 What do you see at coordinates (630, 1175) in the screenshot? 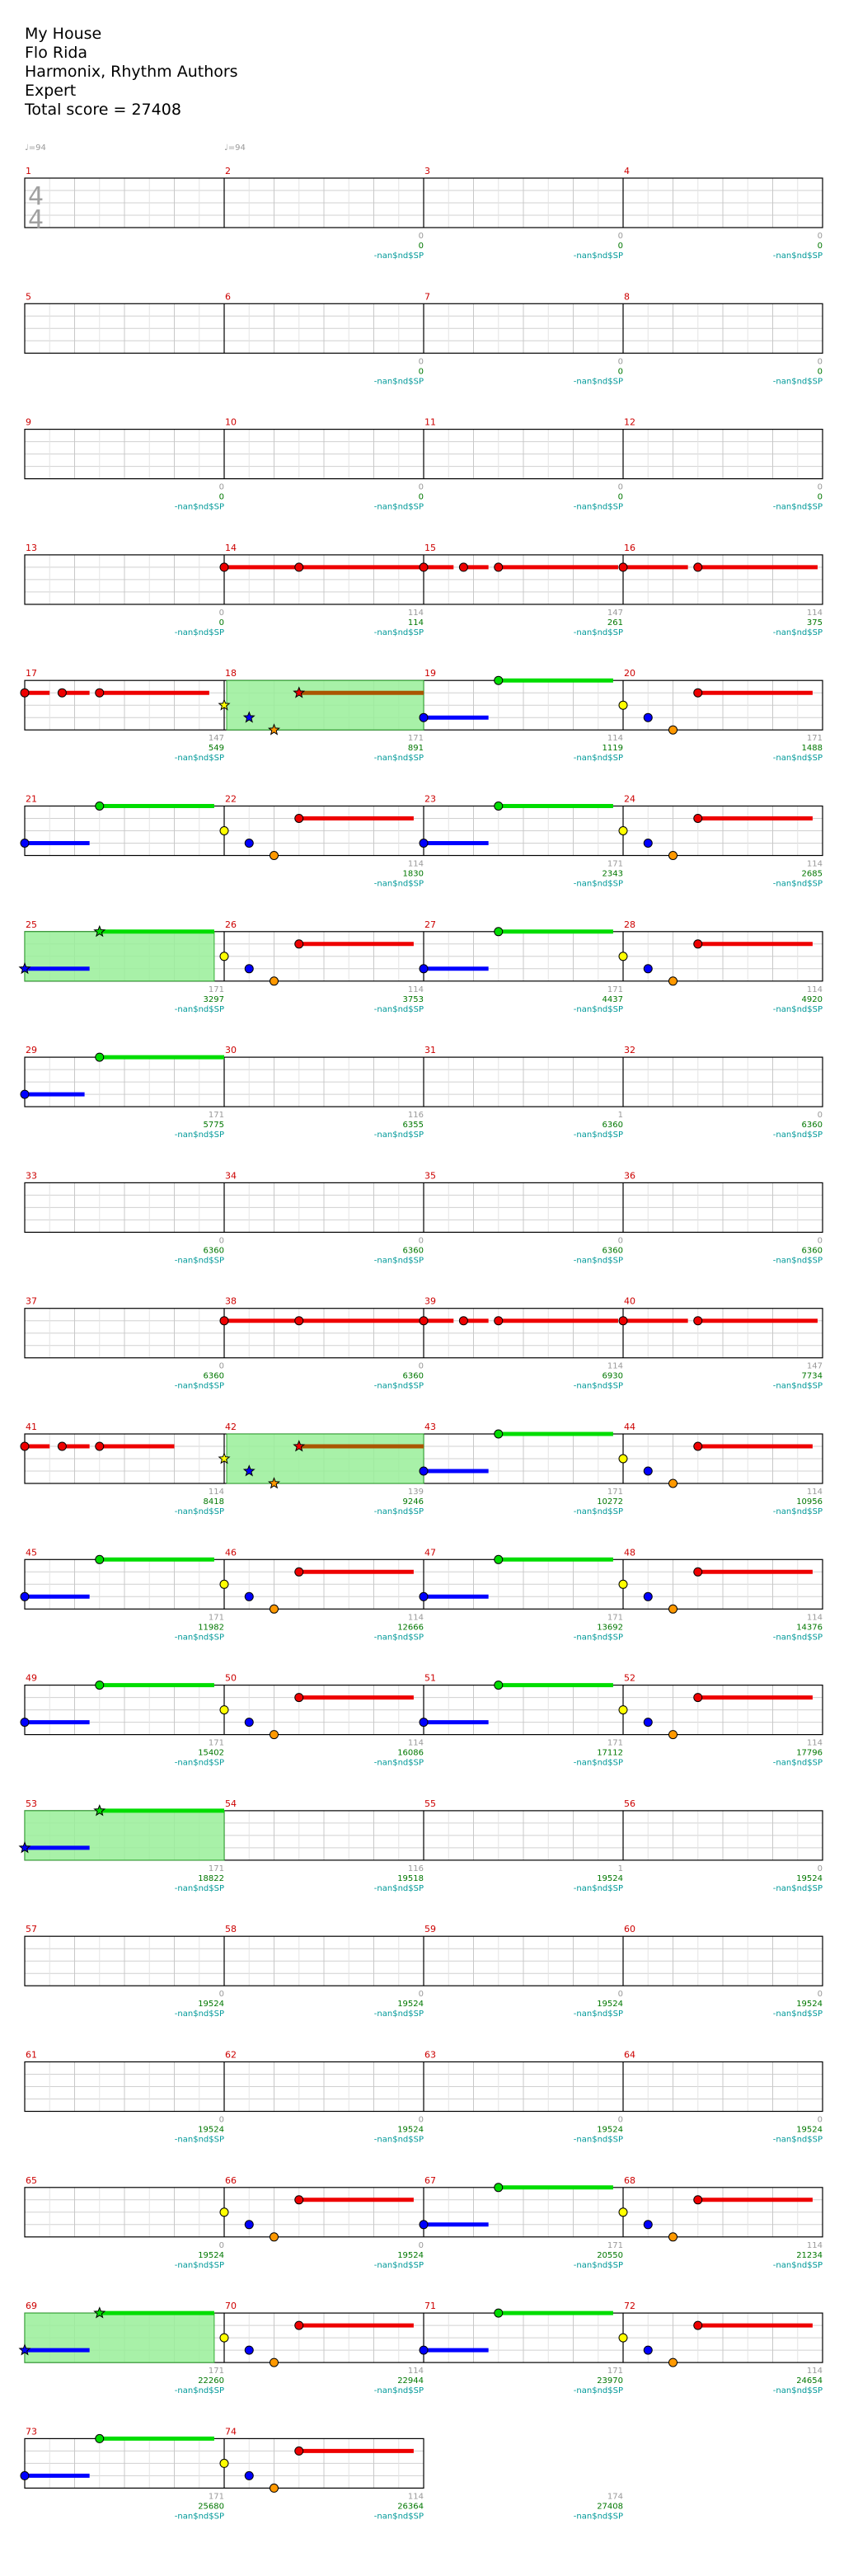
I see `measure-number: 36` at bounding box center [630, 1175].